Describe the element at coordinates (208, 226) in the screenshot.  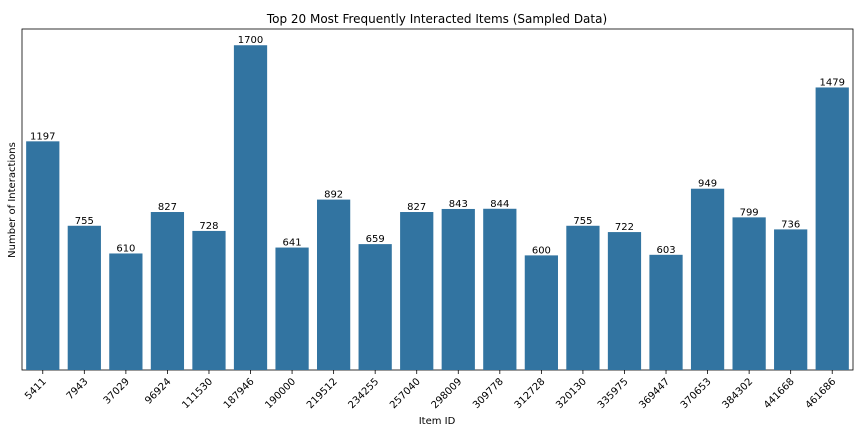
I see `bar-value-label: 728` at that location.